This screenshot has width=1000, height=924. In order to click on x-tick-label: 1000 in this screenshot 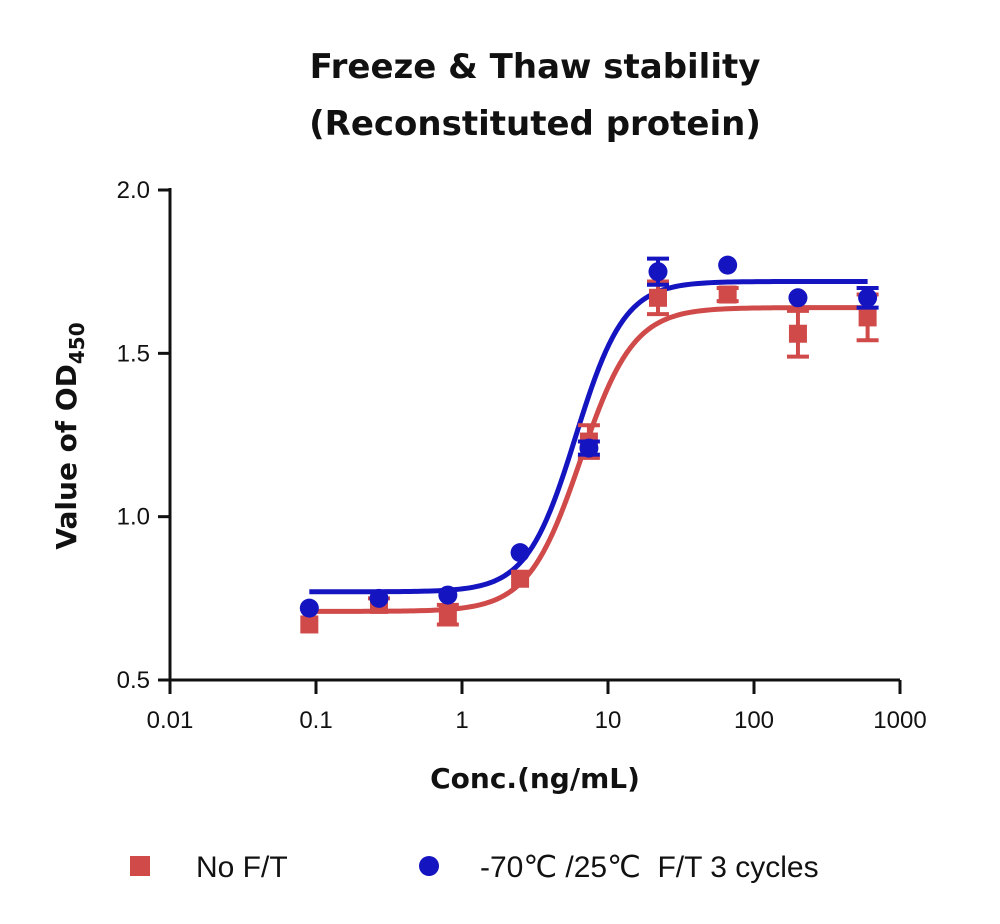, I will do `click(899, 720)`.